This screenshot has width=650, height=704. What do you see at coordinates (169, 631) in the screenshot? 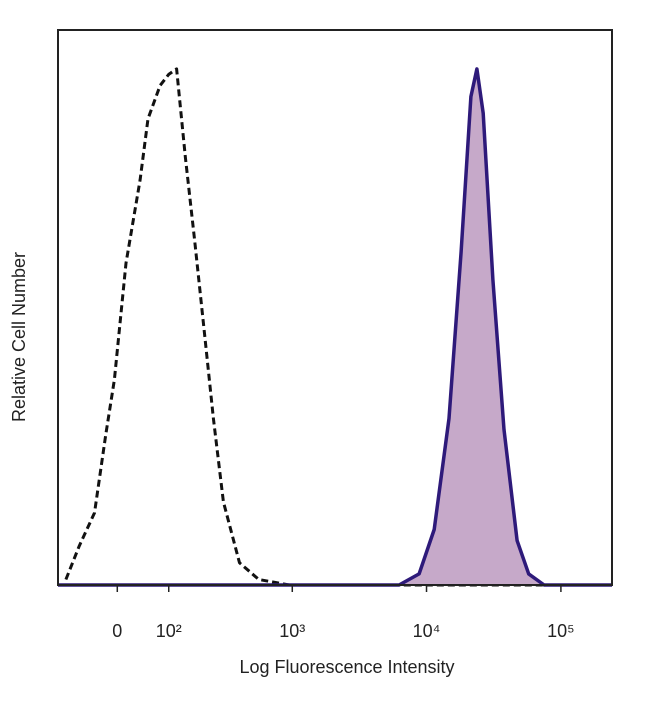
I see `x-tick-label: 10²` at bounding box center [169, 631].